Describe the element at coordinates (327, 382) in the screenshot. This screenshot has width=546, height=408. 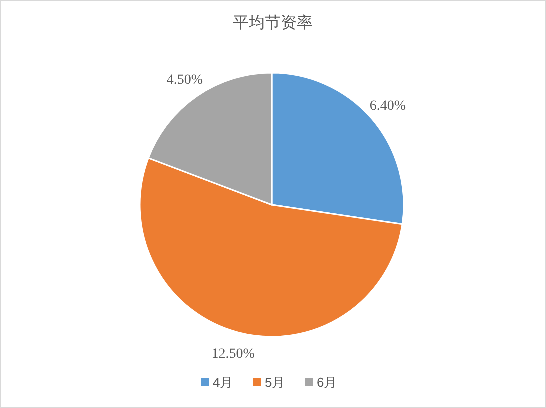
I see `legend-label: 6月` at that location.